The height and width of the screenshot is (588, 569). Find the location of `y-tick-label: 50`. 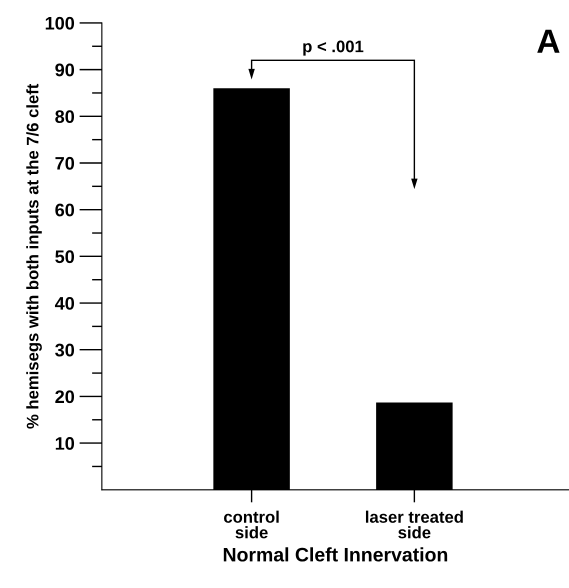

y-tick-label: 50 is located at coordinates (64, 257).